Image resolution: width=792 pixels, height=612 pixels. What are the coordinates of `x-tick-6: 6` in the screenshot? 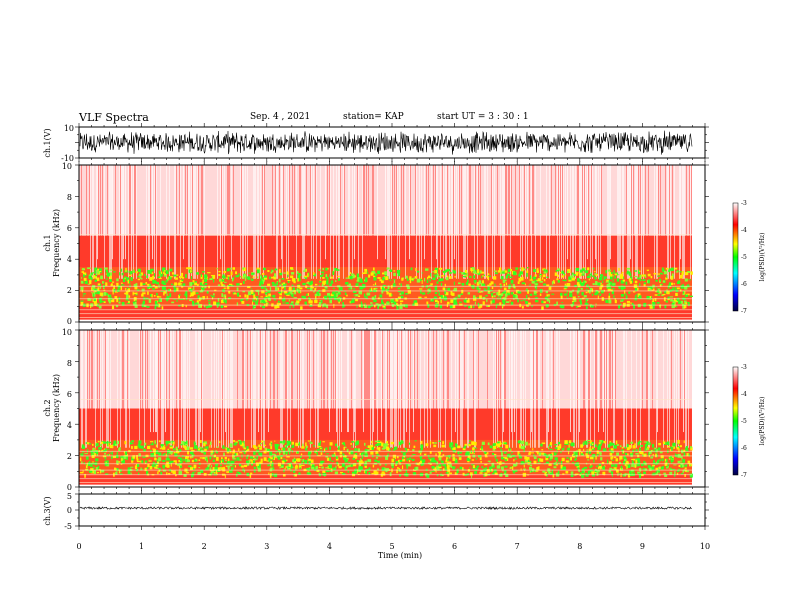 It's located at (454, 546).